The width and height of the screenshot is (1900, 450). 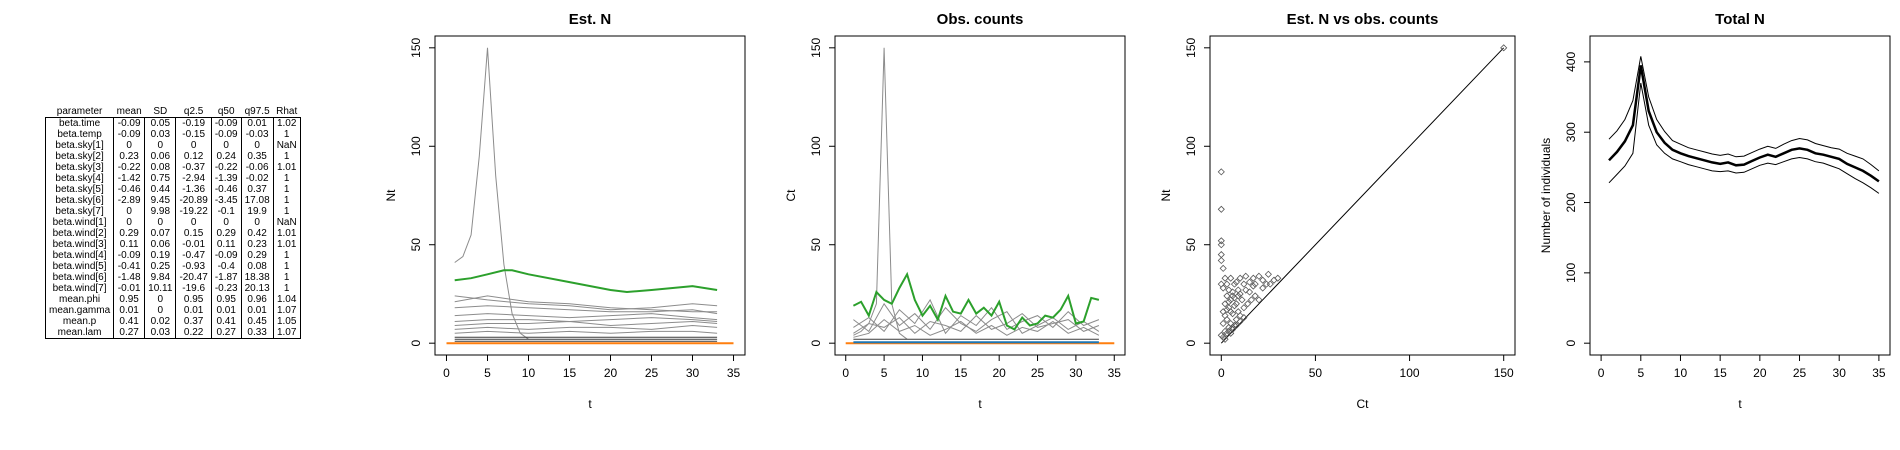 What do you see at coordinates (1571, 202) in the screenshot?
I see `y-tick-label: 200` at bounding box center [1571, 202].